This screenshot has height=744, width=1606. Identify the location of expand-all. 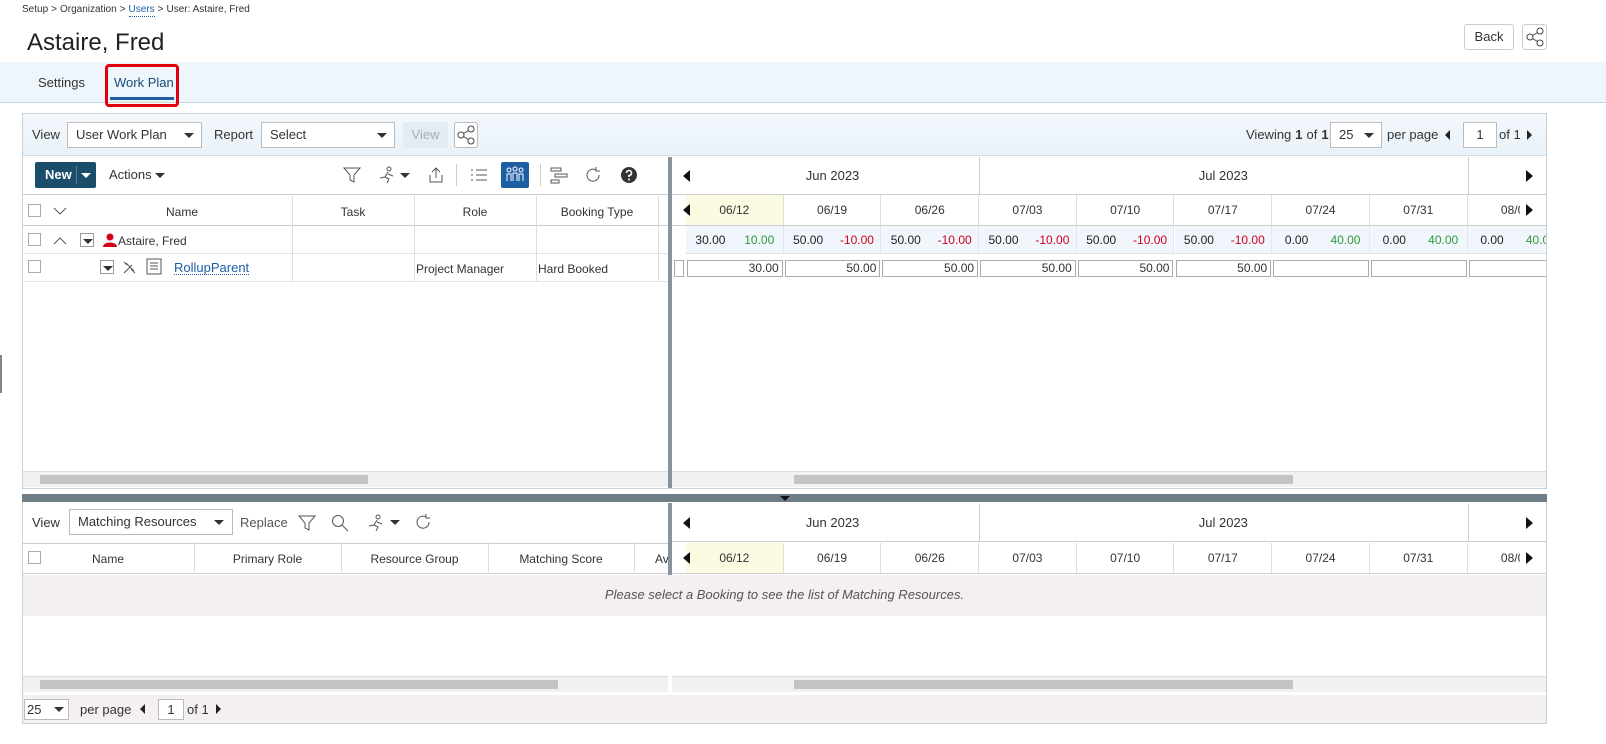
(60, 210).